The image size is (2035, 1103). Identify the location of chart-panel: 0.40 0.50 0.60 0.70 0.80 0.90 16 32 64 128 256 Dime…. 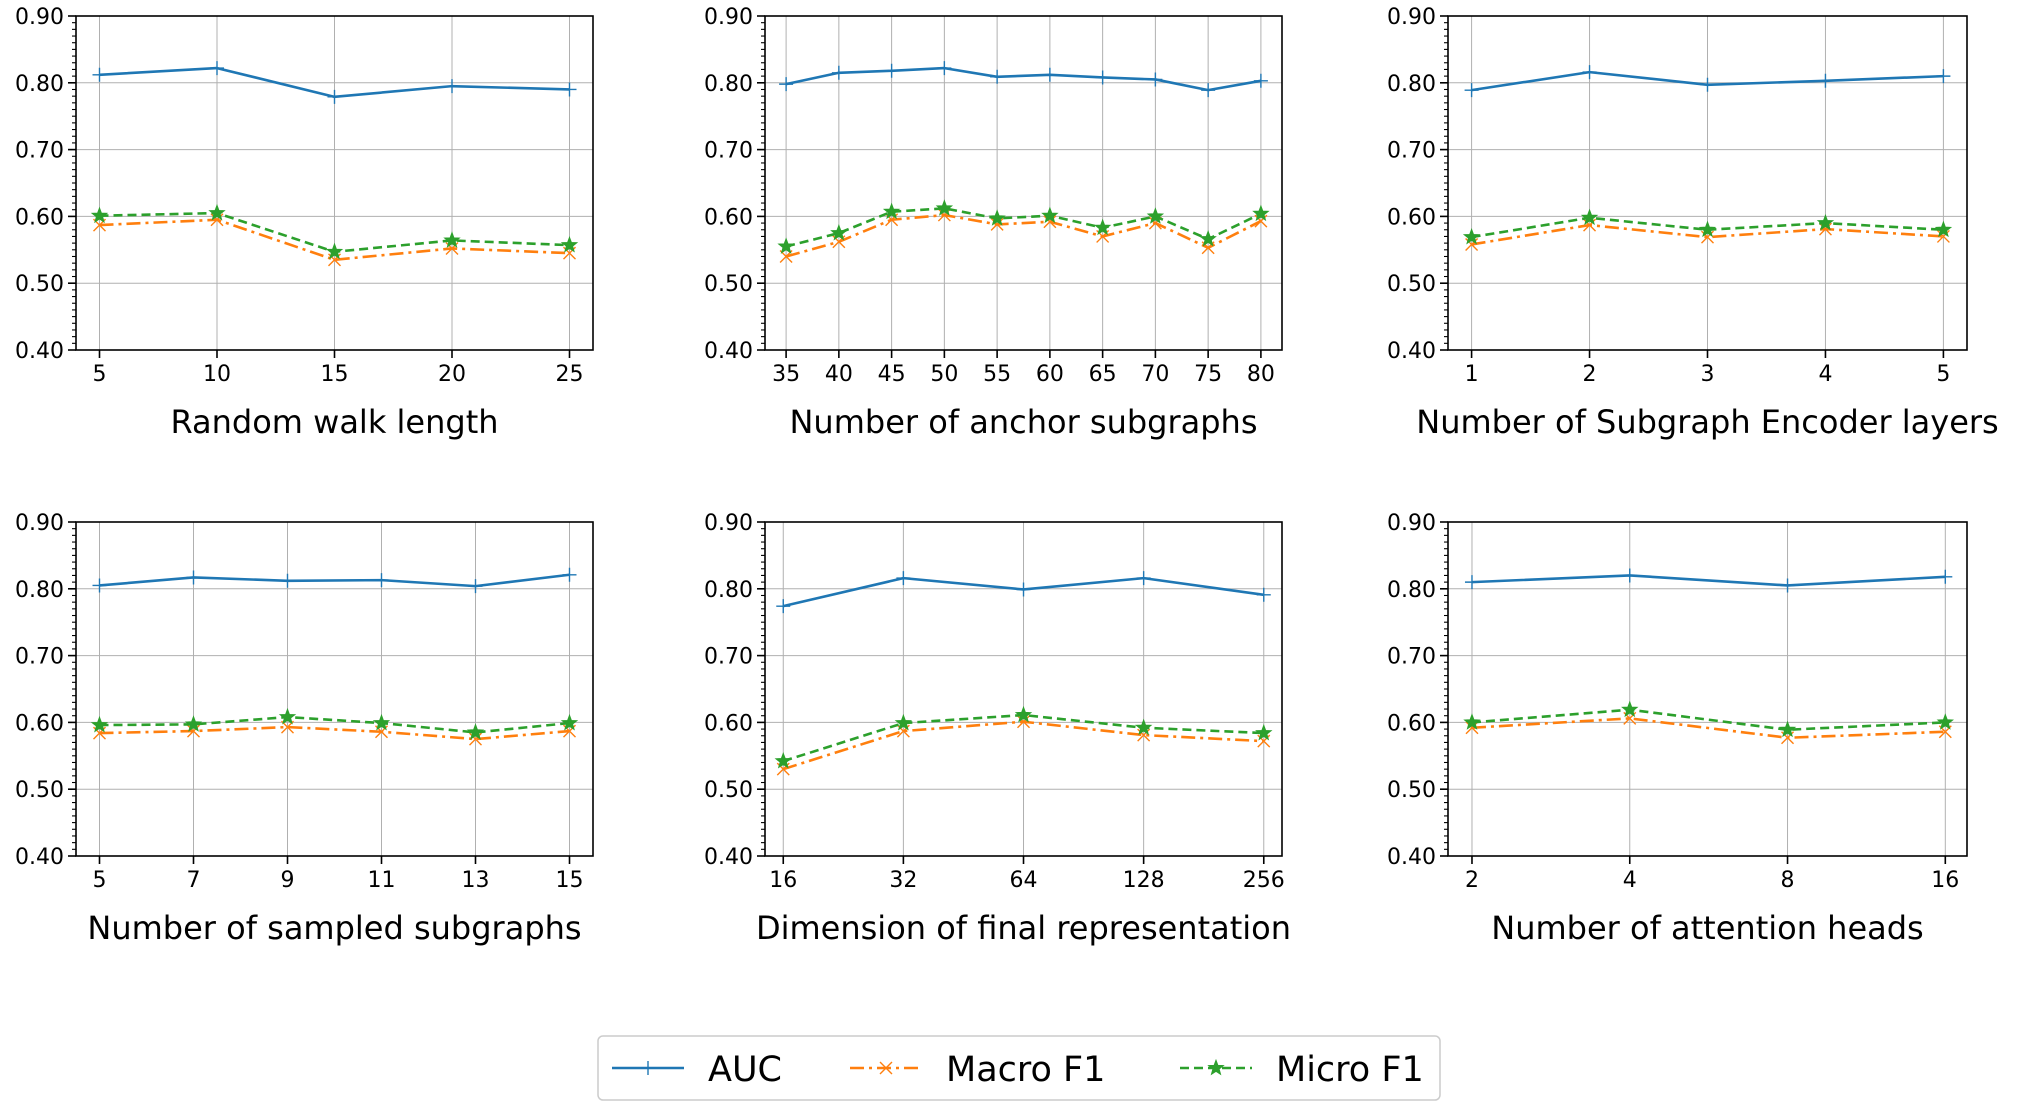
(997, 729).